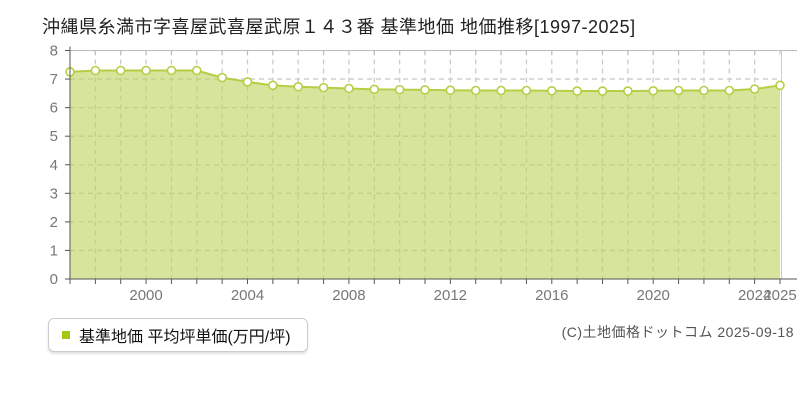 Image resolution: width=800 pixels, height=405 pixels. What do you see at coordinates (66, 335) in the screenshot?
I see `legend-marker-icon` at bounding box center [66, 335].